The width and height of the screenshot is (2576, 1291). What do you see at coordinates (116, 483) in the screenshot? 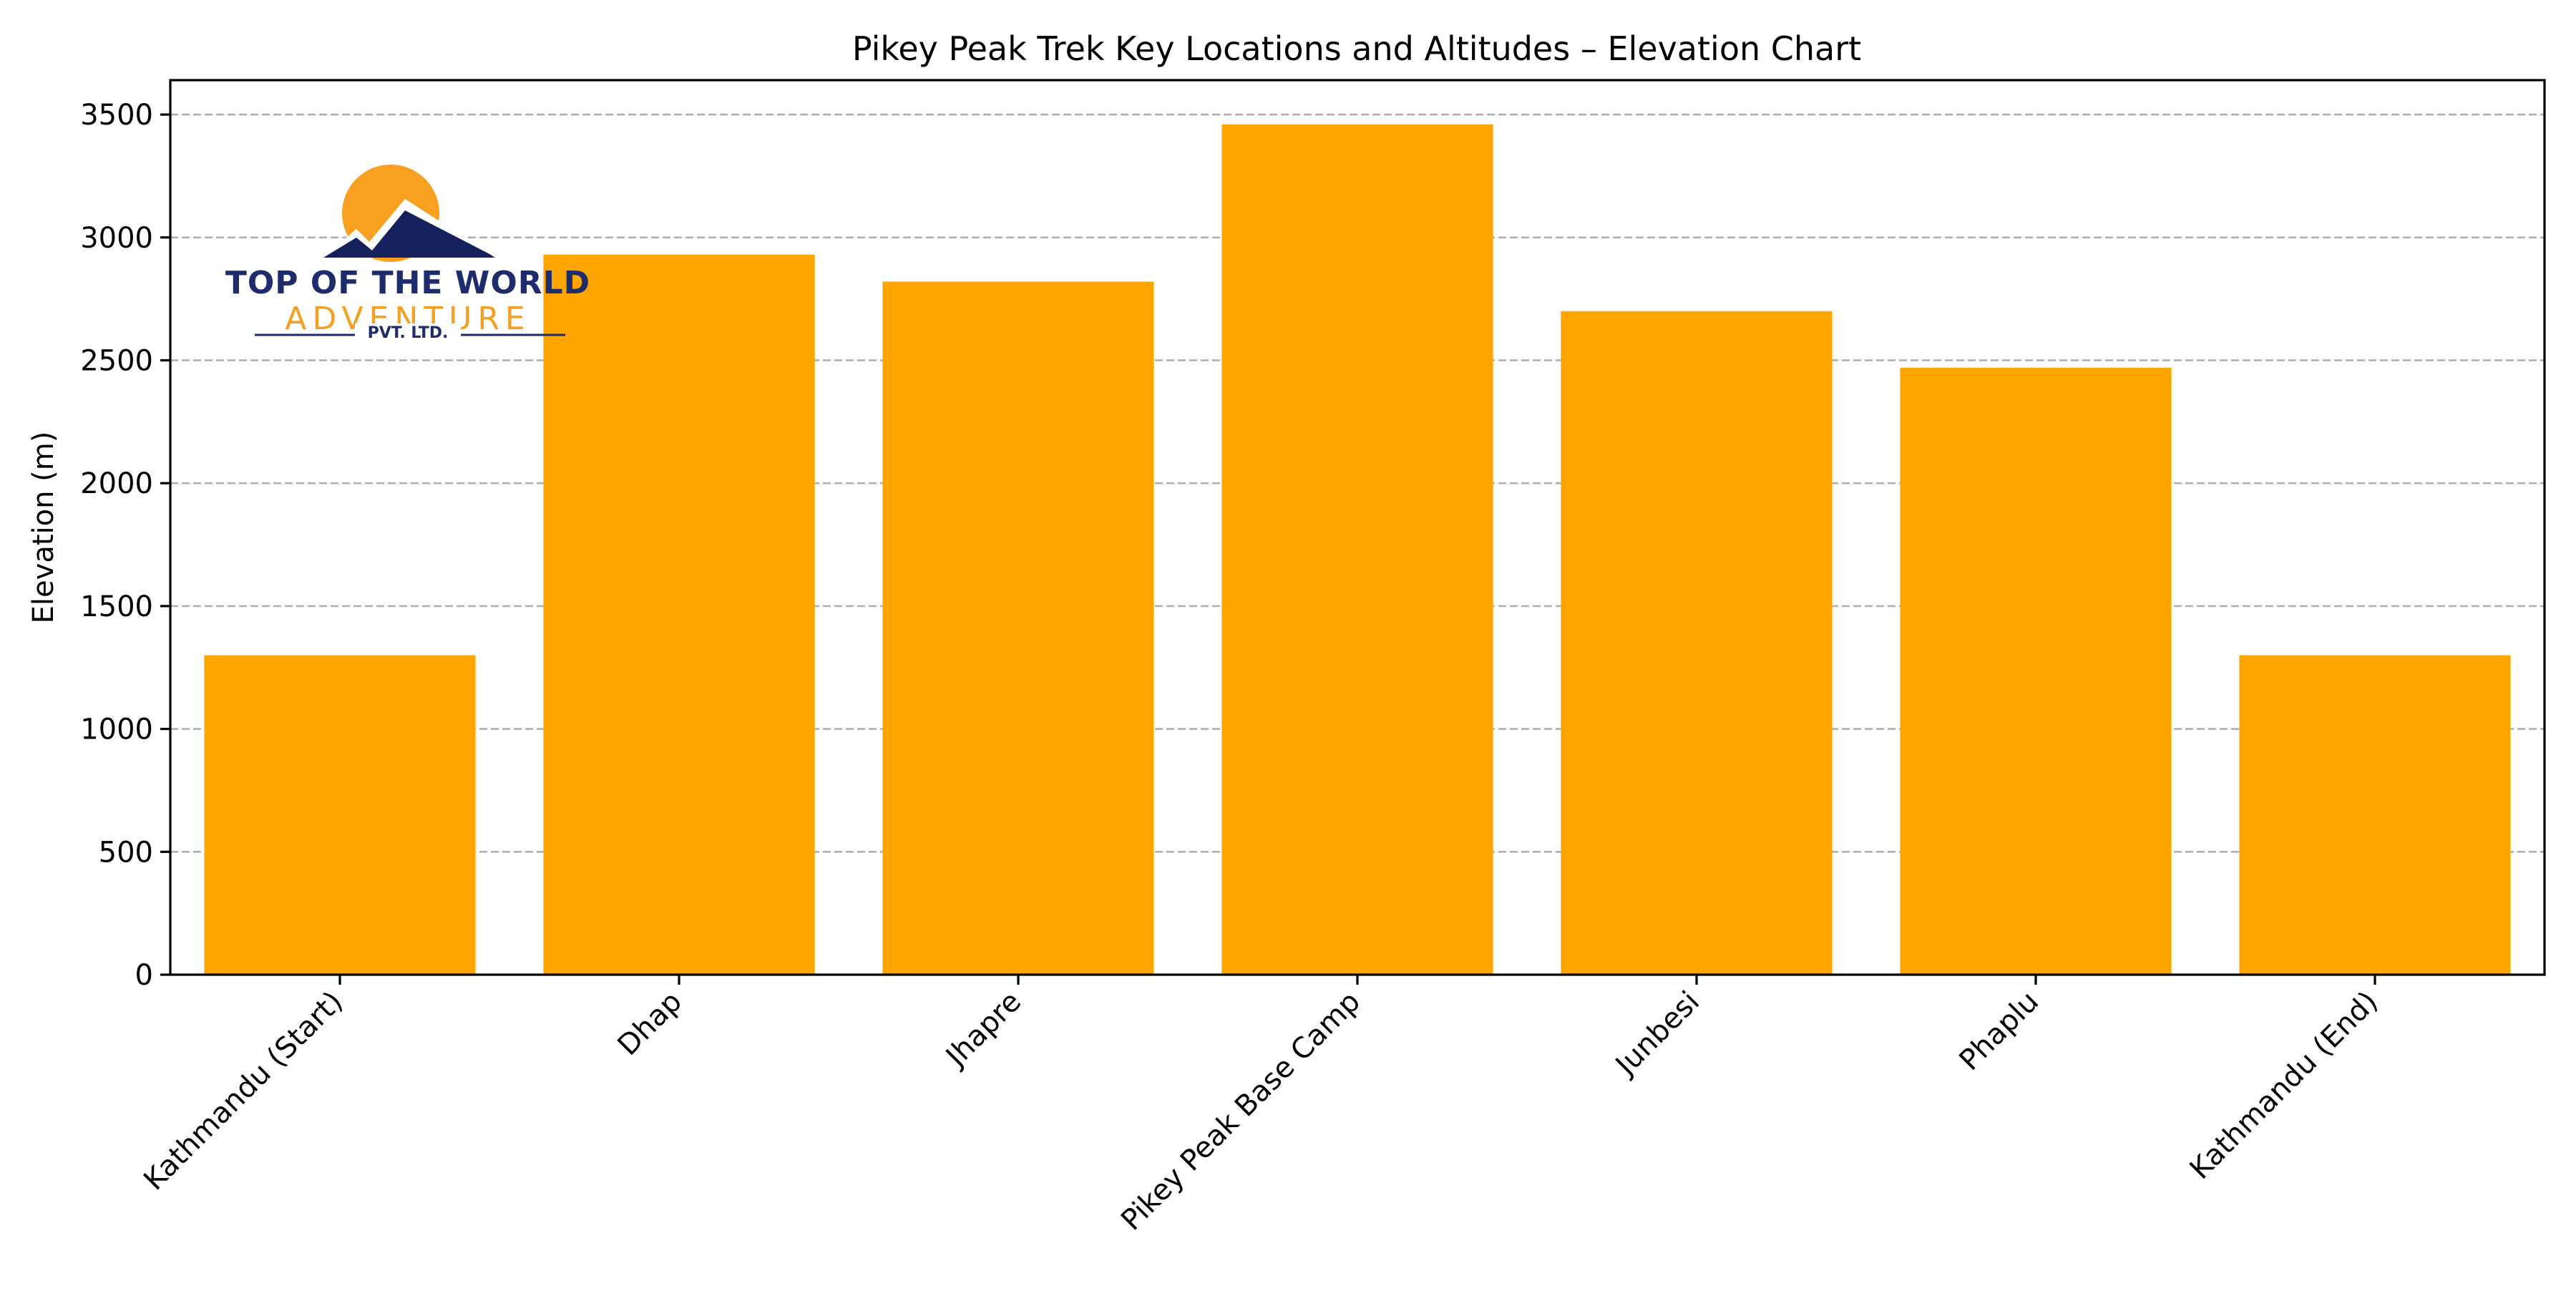
I see `y-tick-label: 2000` at bounding box center [116, 483].